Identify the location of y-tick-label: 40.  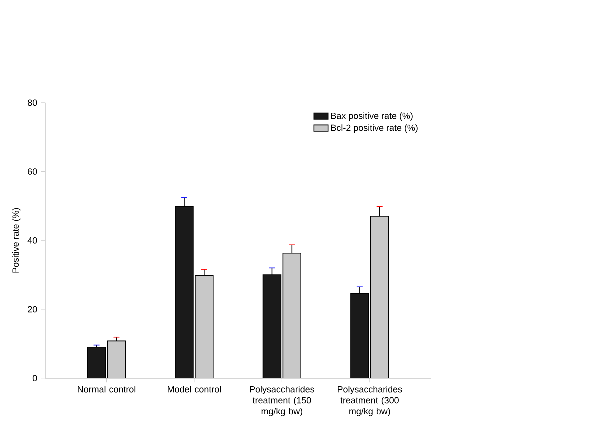
(33, 241).